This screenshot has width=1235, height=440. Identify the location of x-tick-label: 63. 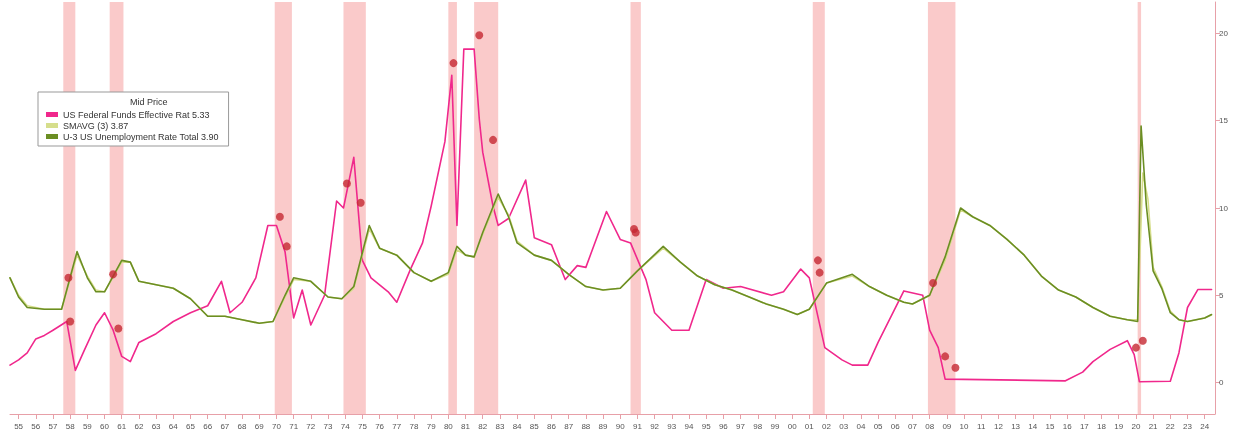
(156, 426).